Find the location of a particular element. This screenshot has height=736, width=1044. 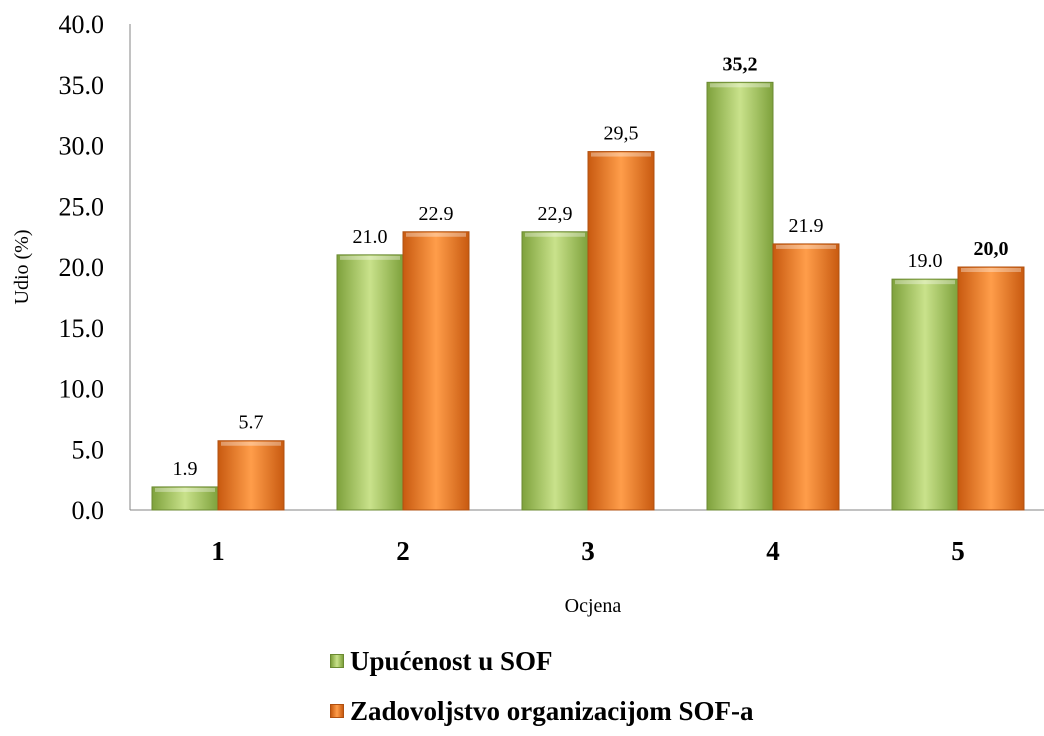

bar-value-label: 21.9 is located at coordinates (806, 226).